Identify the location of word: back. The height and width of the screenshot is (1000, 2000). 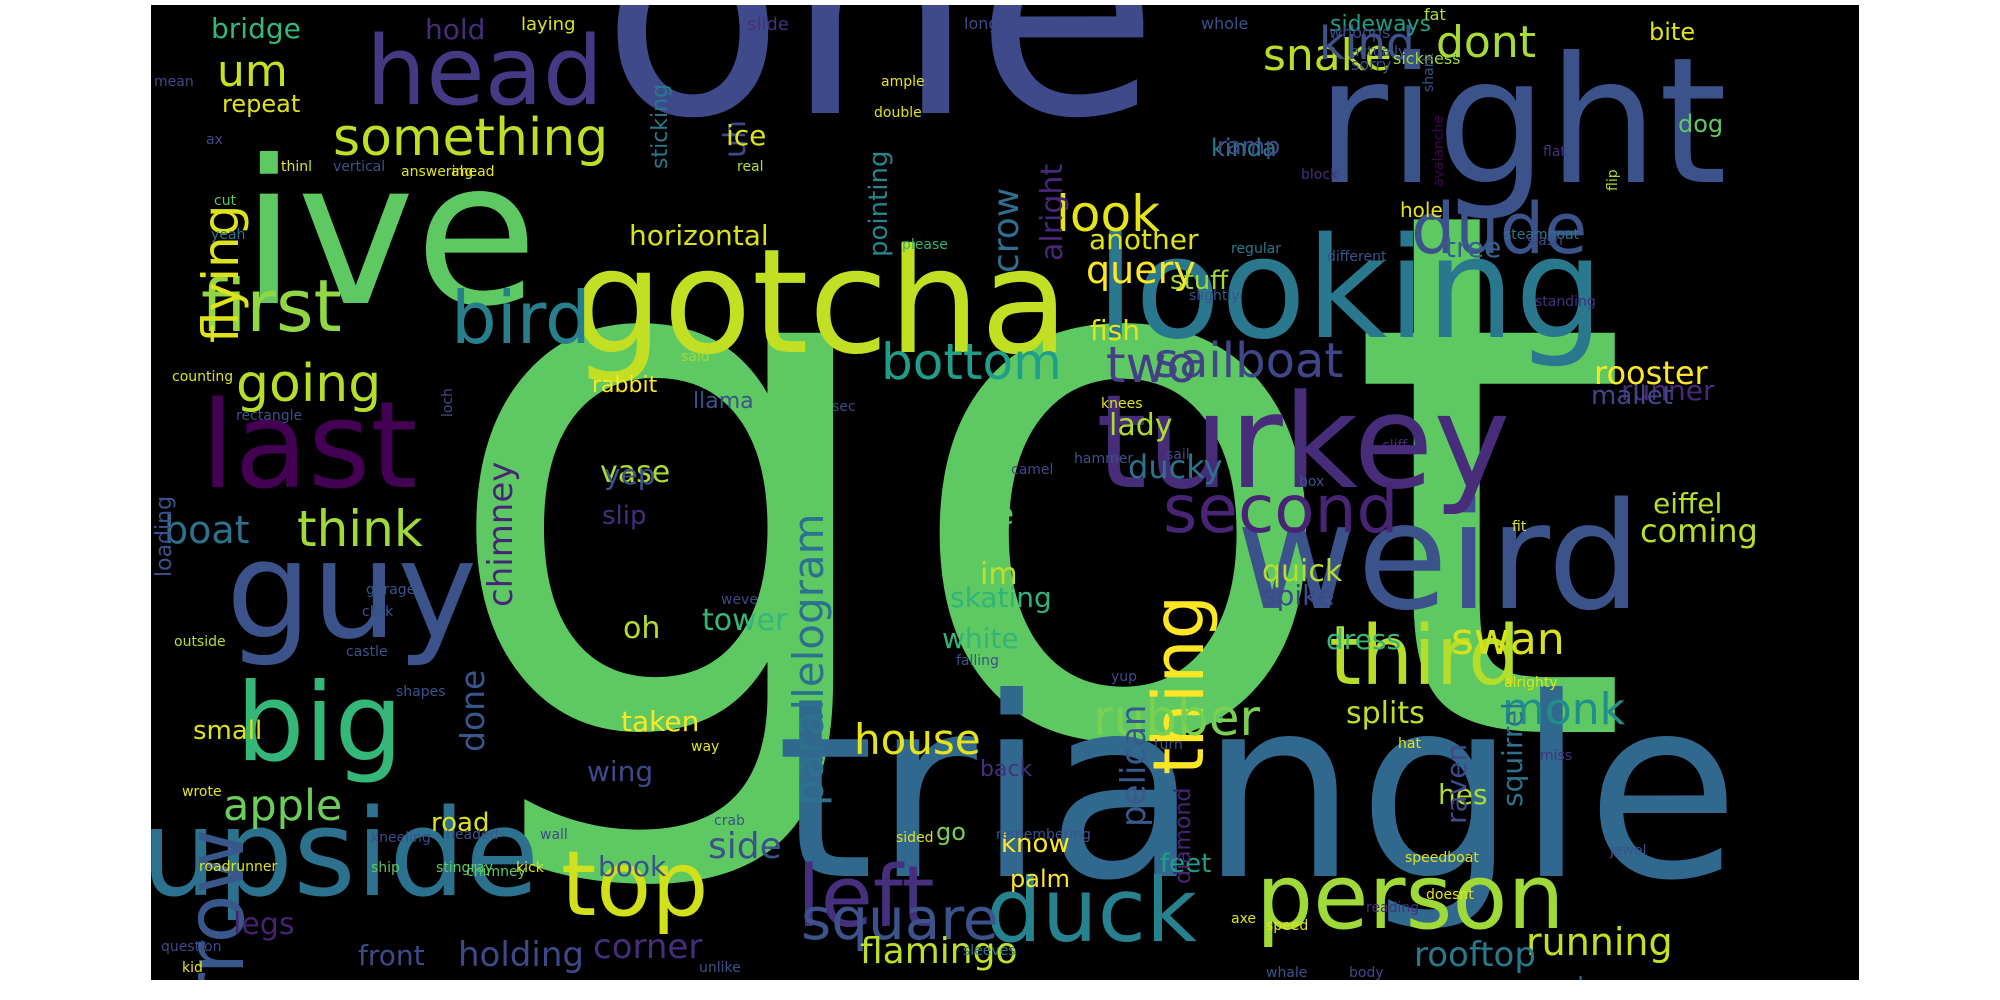
(1006, 769).